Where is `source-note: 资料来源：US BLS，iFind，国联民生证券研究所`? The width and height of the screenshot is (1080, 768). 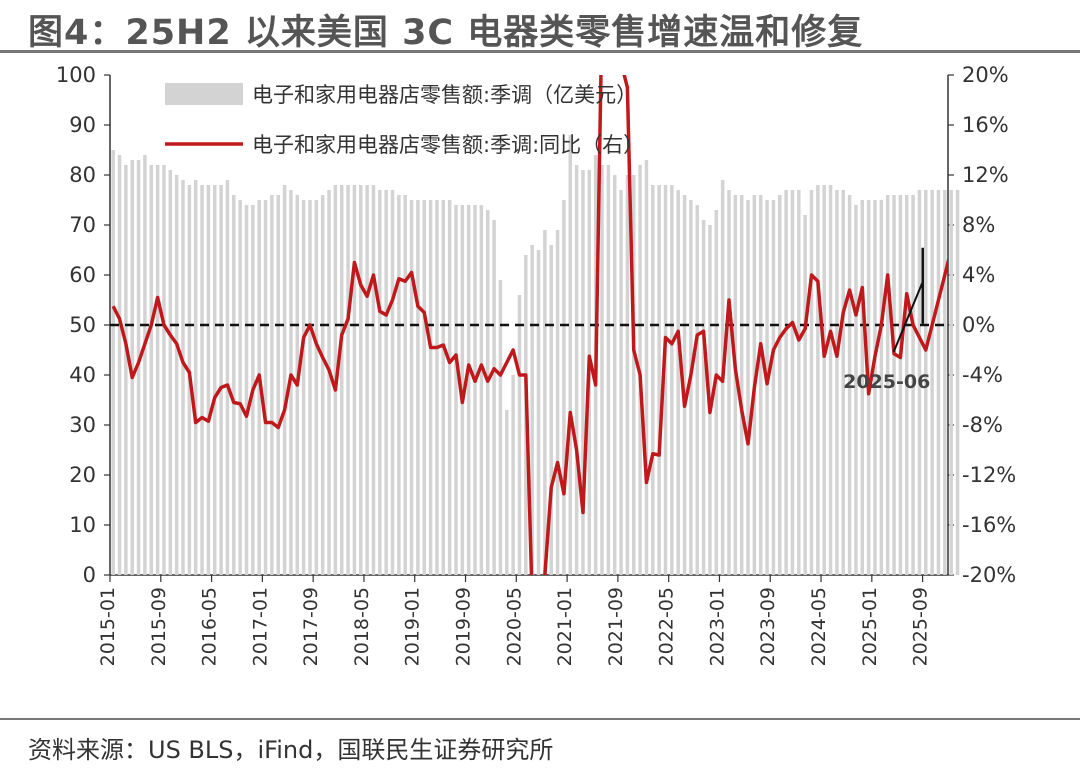 source-note: 资料来源：US BLS，iFind，国联民生证券研究所 is located at coordinates (291, 750).